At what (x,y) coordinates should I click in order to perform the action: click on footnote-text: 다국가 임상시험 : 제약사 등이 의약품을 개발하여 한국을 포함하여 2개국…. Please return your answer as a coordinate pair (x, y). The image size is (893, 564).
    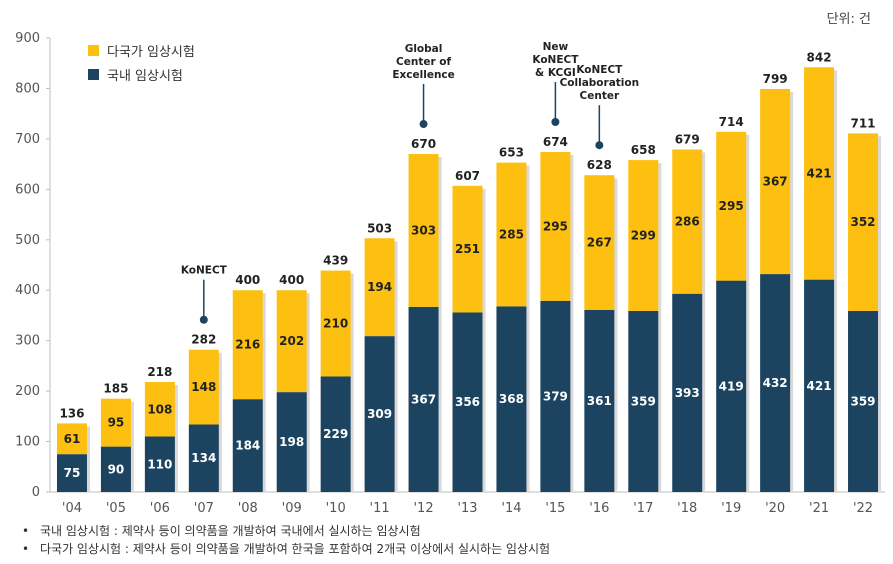
    Looking at the image, I should click on (295, 549).